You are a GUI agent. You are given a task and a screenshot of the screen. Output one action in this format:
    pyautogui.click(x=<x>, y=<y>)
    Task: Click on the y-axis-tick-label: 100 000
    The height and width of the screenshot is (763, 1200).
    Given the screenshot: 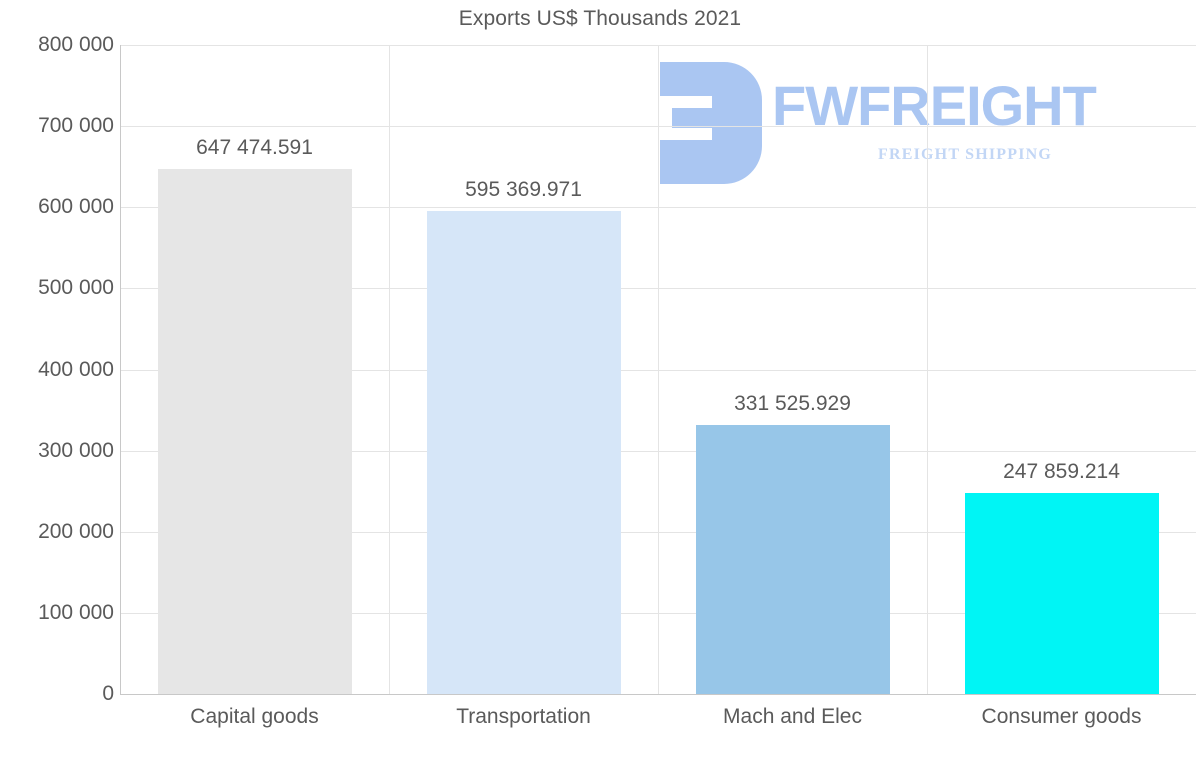 What is the action you would take?
    pyautogui.click(x=76, y=612)
    